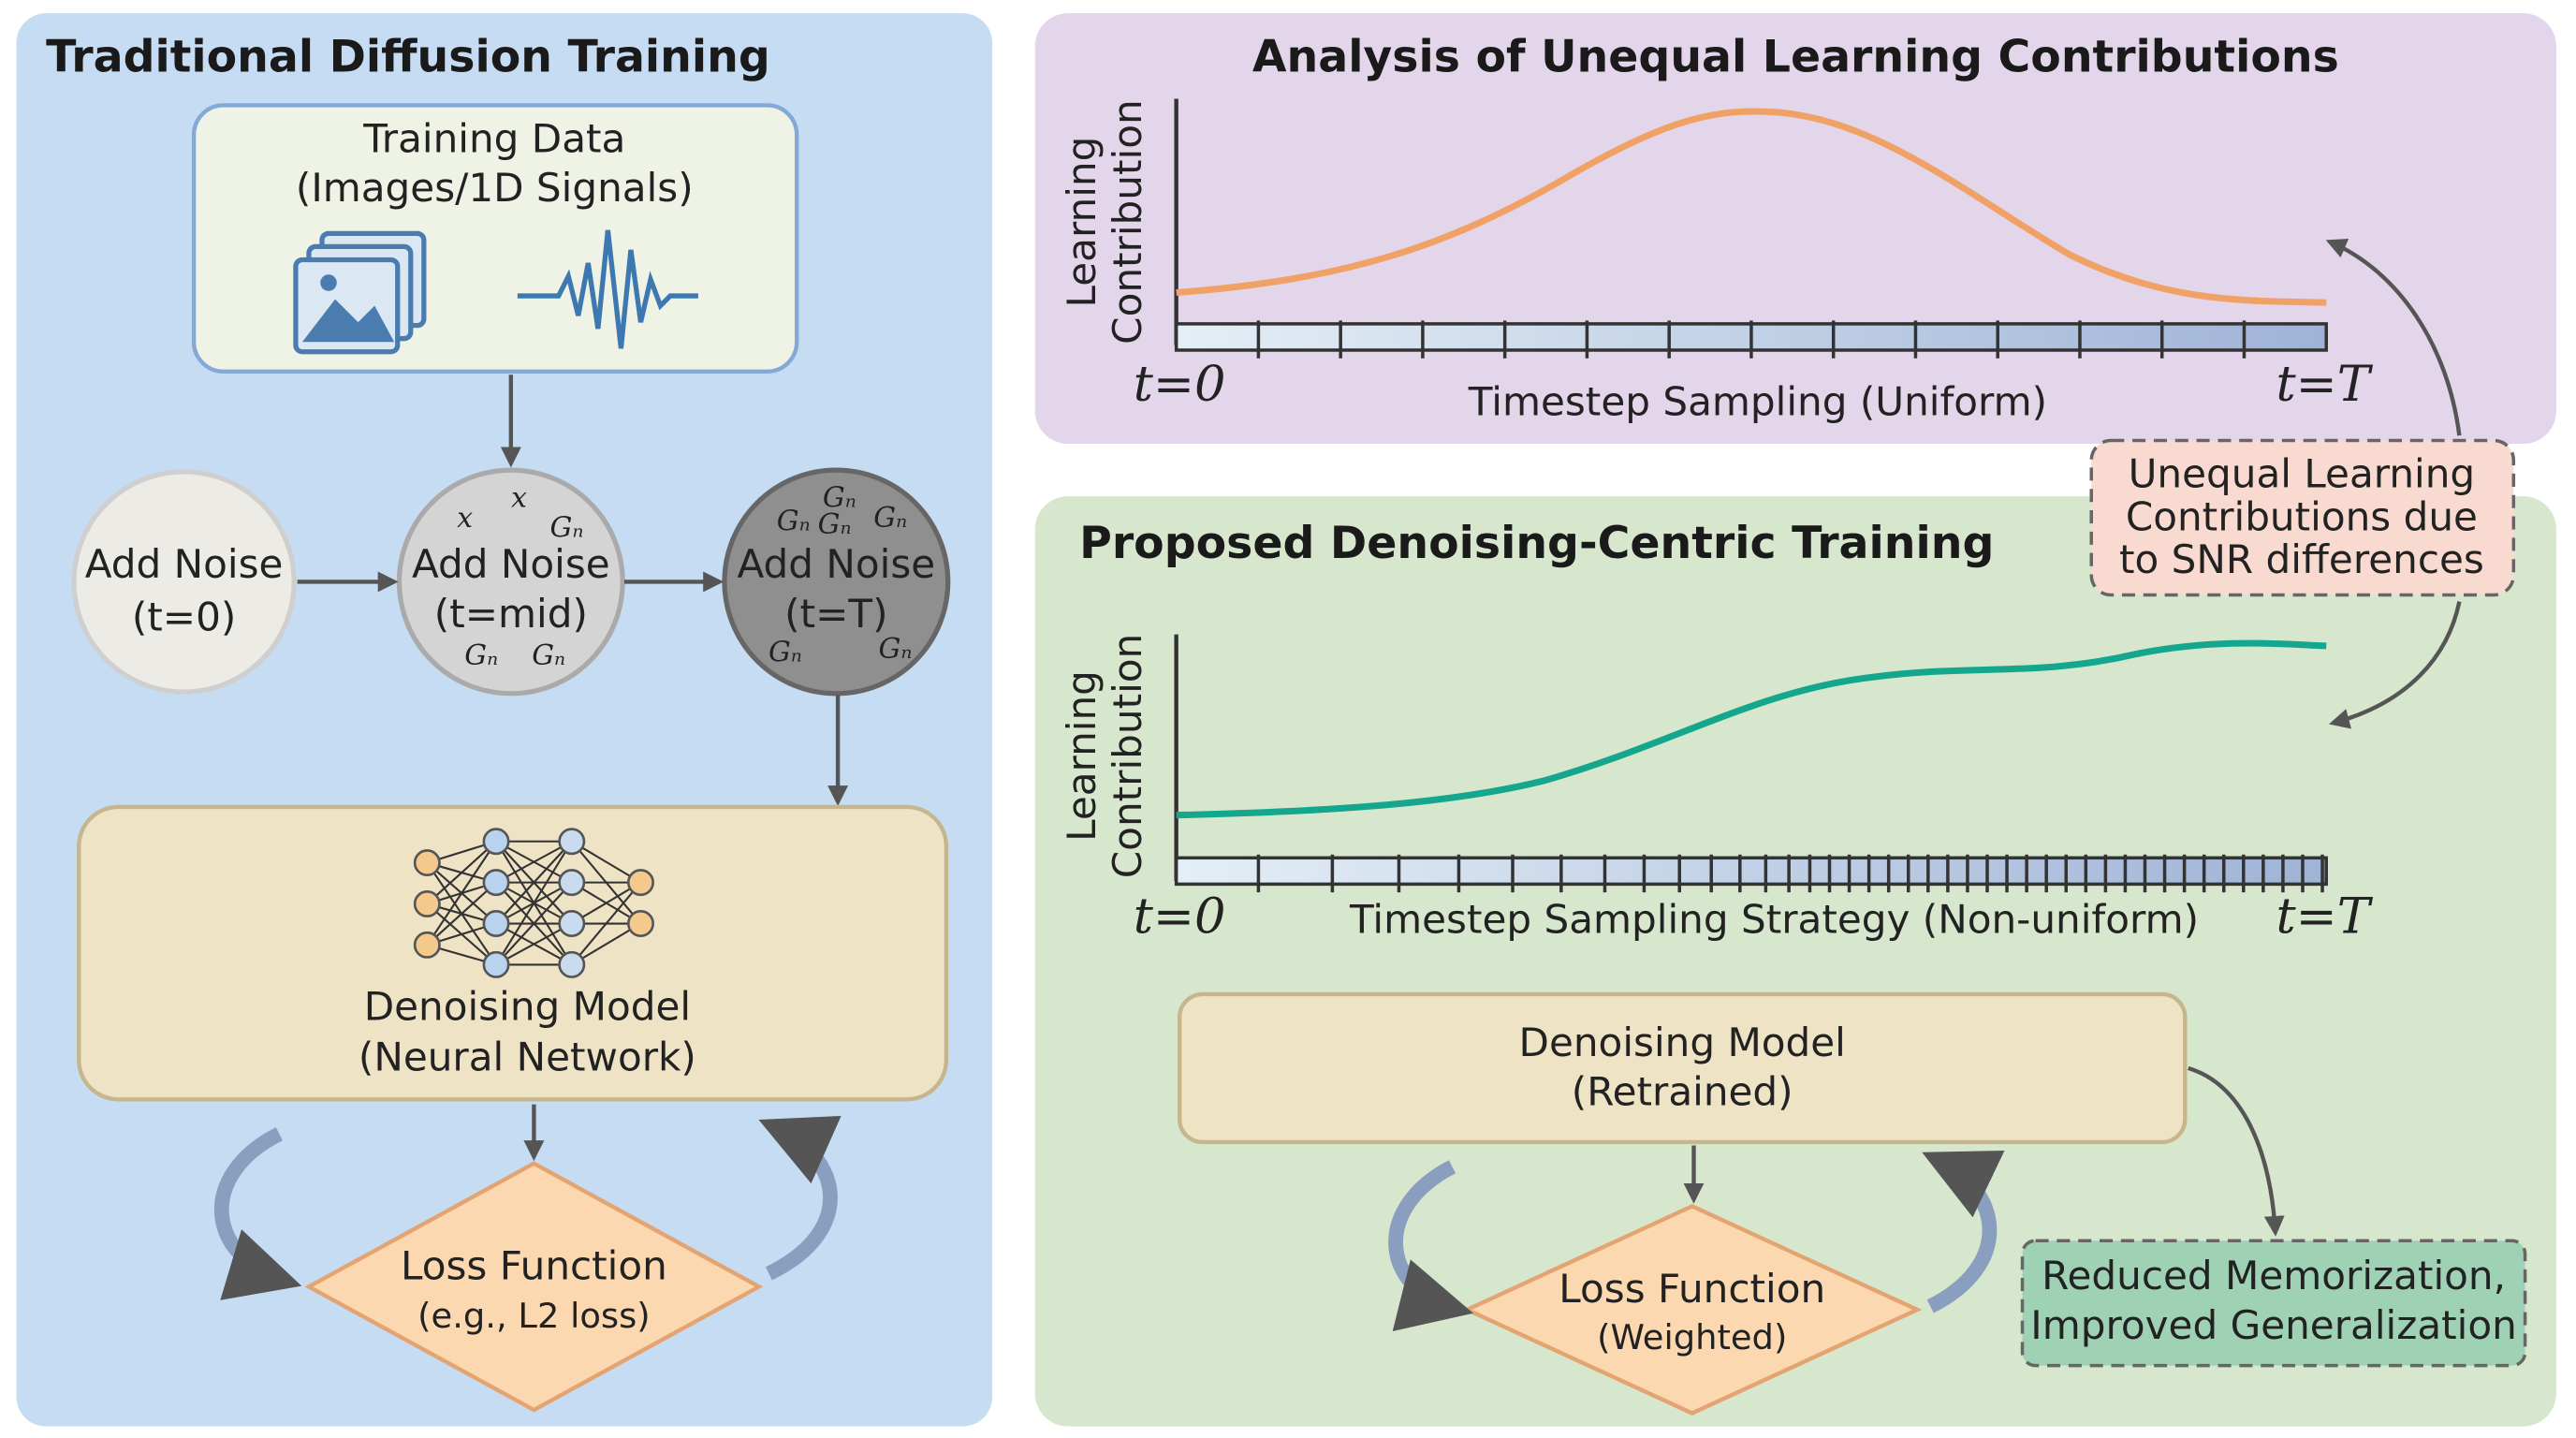 Image resolution: width=2576 pixels, height=1438 pixels. Describe the element at coordinates (2302, 474) in the screenshot. I see `note-text: Unequal Learning` at that location.